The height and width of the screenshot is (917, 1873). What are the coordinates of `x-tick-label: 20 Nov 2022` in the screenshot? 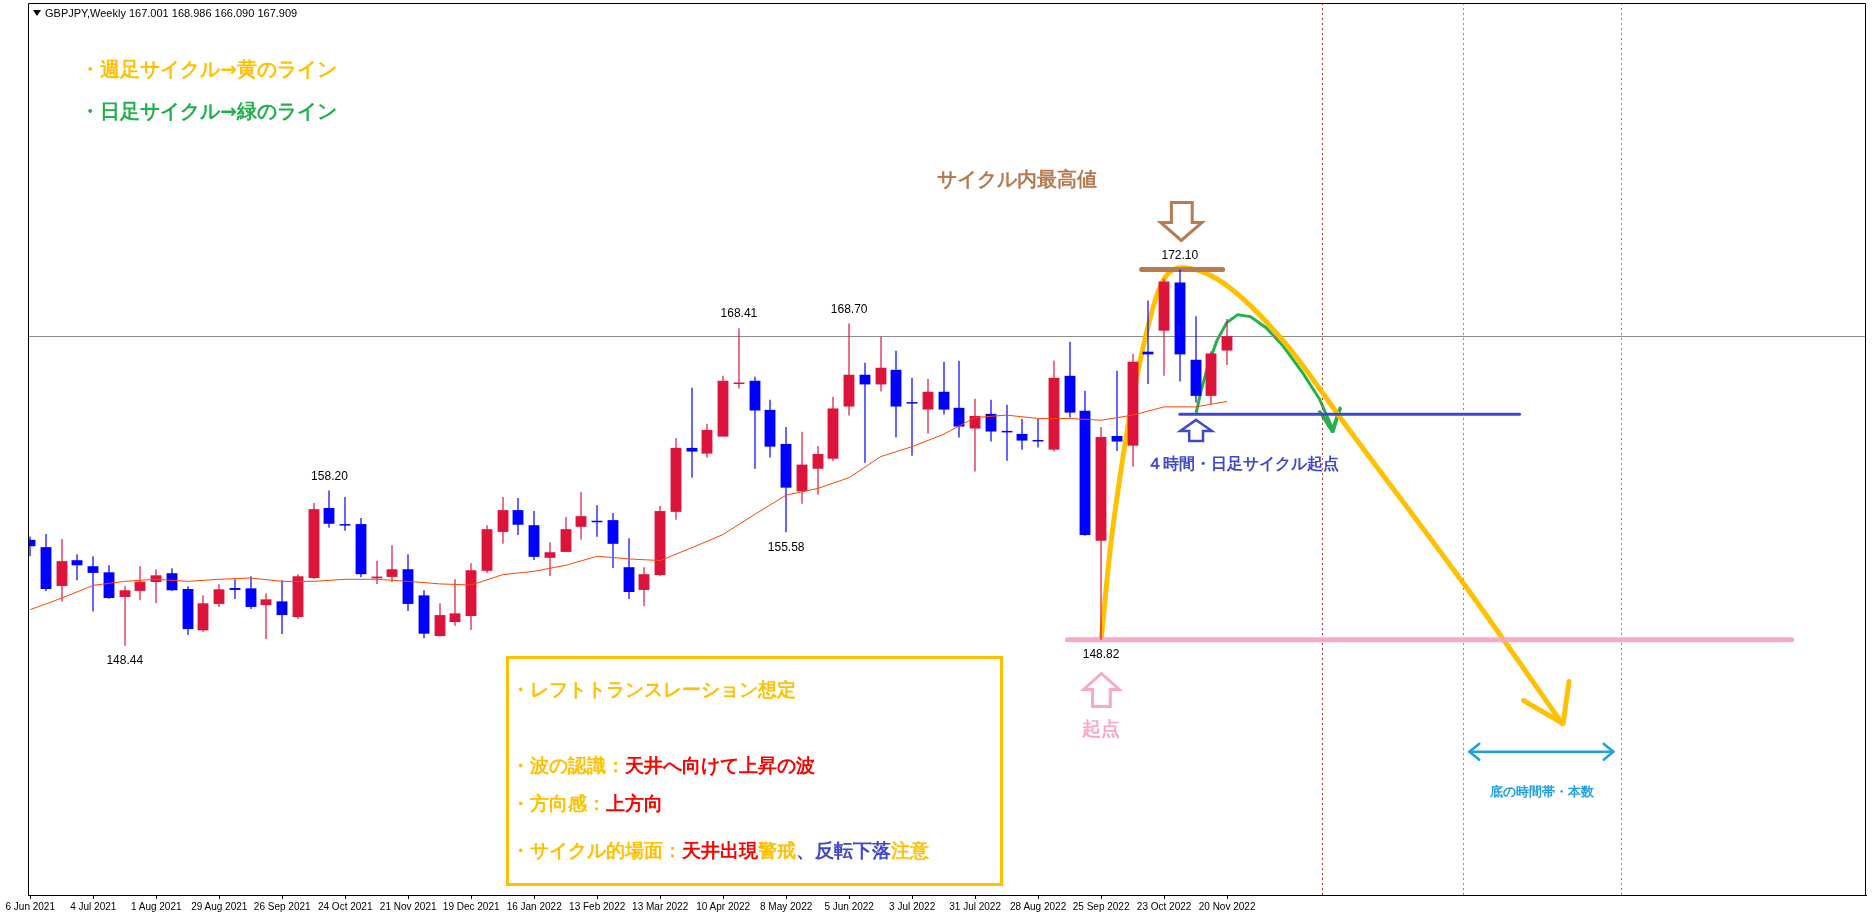 It's located at (1227, 906).